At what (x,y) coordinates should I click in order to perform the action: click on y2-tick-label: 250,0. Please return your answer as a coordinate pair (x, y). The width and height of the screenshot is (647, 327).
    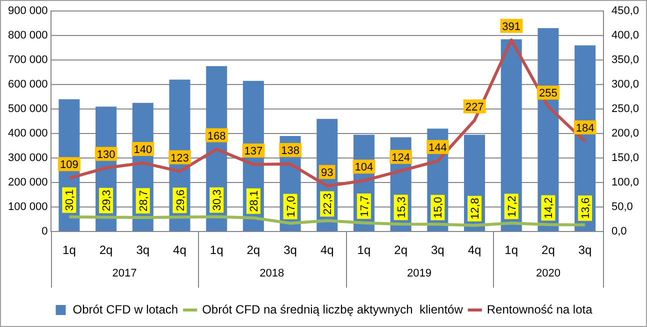
    Looking at the image, I should click on (625, 109).